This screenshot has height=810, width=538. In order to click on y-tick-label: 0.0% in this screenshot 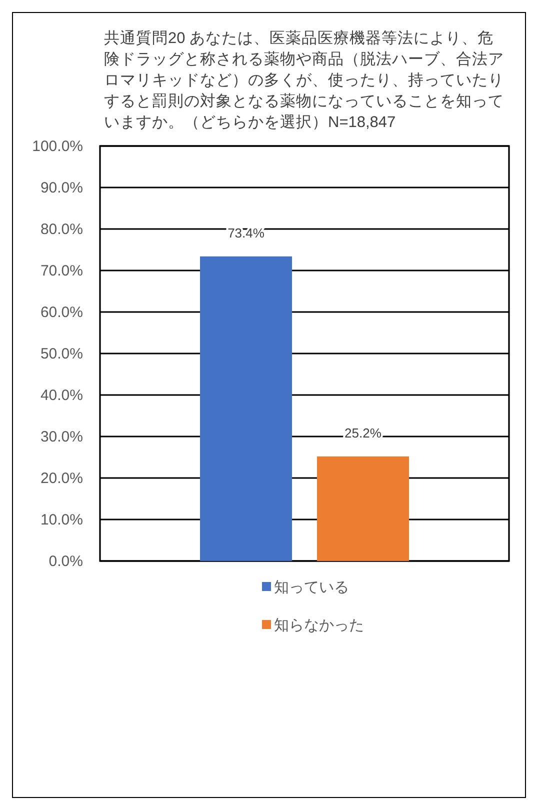, I will do `click(65, 561)`.